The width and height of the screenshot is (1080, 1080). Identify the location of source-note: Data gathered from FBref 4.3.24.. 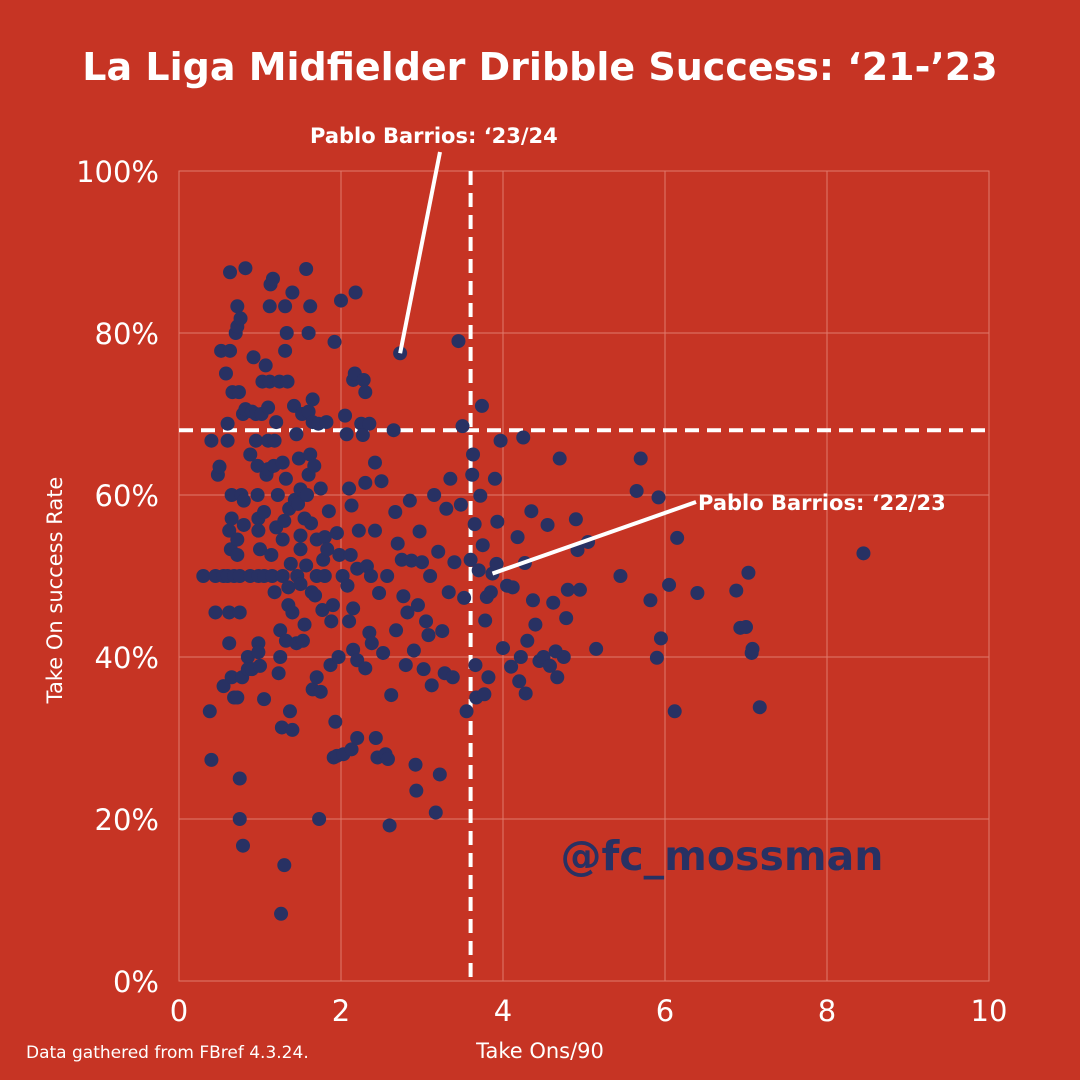
(167, 1053).